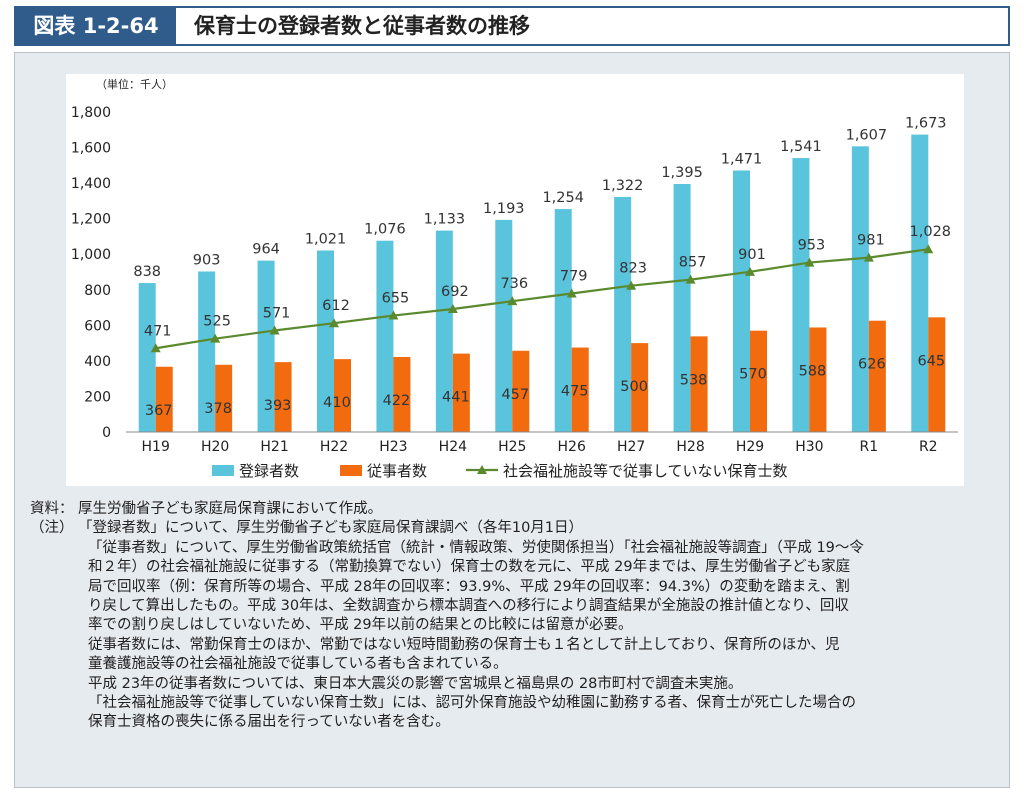 The image size is (1024, 794). Describe the element at coordinates (385, 230) in the screenshot. I see `data-label-registered: 1,076` at that location.